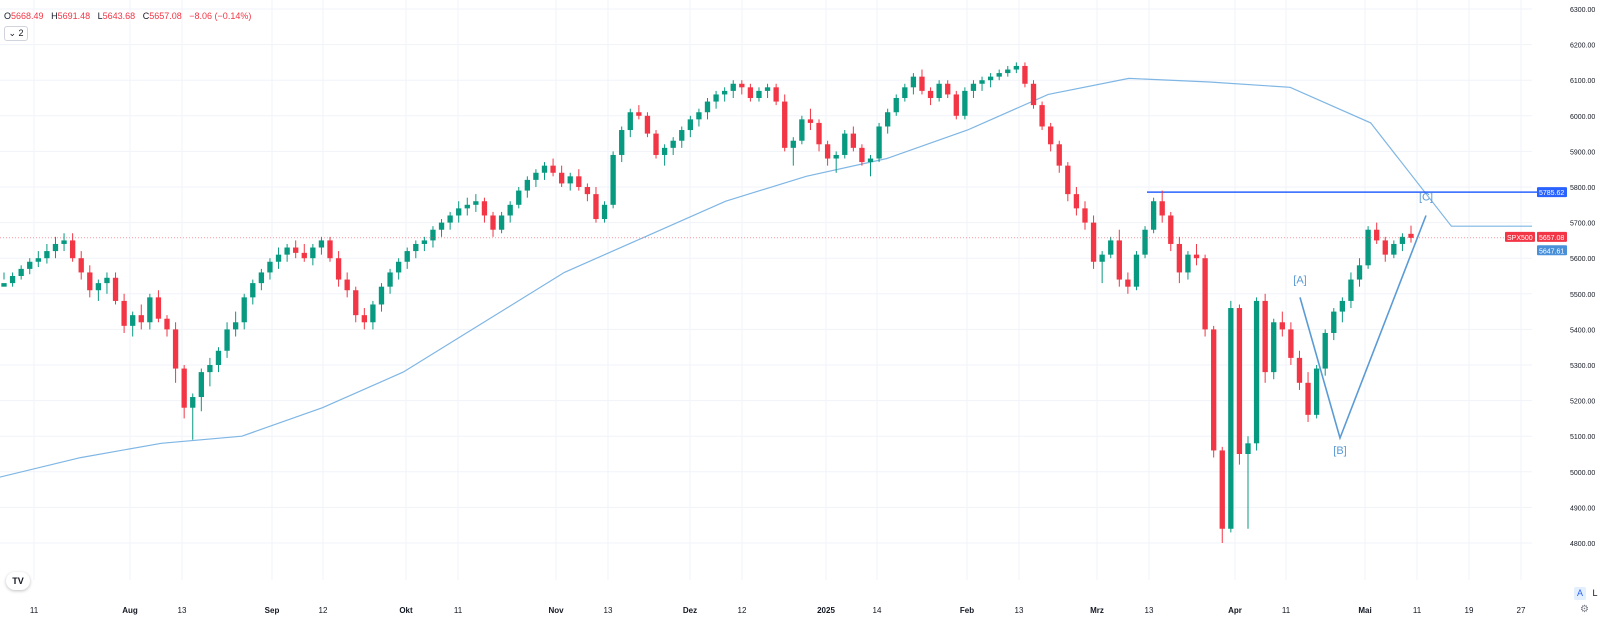 The height and width of the screenshot is (620, 1600). What do you see at coordinates (16, 33) in the screenshot?
I see `indicators-toggle-button: ⌄ 2` at bounding box center [16, 33].